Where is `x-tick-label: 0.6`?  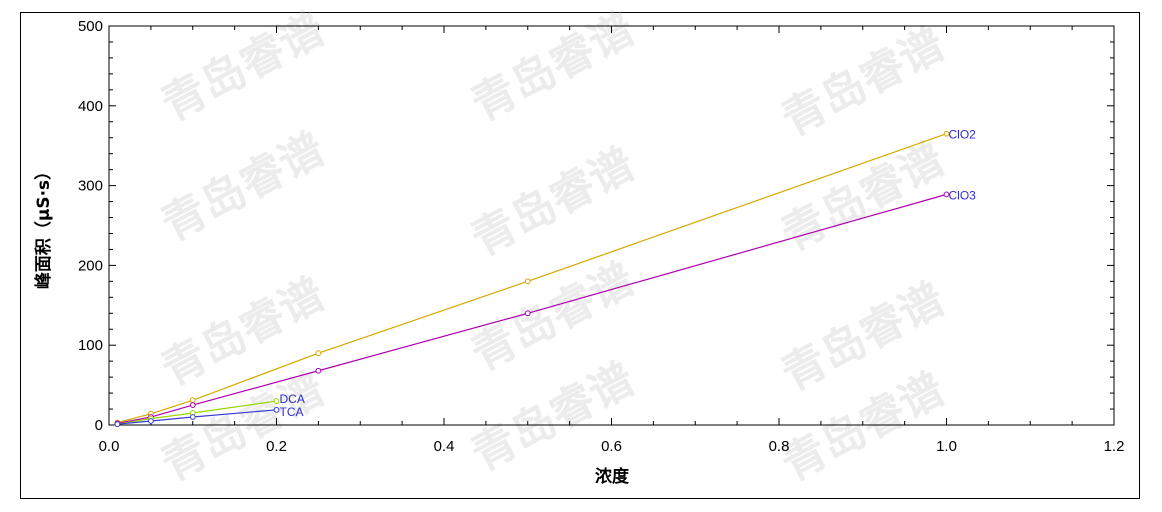
x-tick-label: 0.6 is located at coordinates (611, 446).